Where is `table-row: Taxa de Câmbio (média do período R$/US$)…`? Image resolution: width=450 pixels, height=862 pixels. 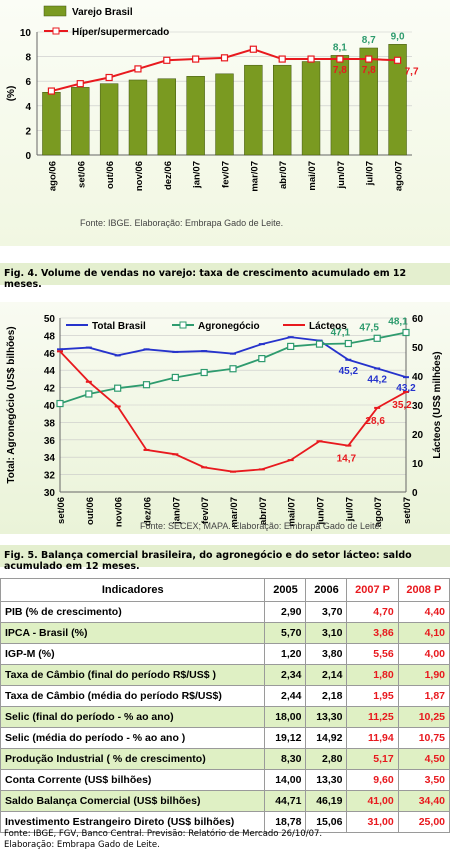
table-row: Taxa de Câmbio (média do período R$/US$)… is located at coordinates (225, 696).